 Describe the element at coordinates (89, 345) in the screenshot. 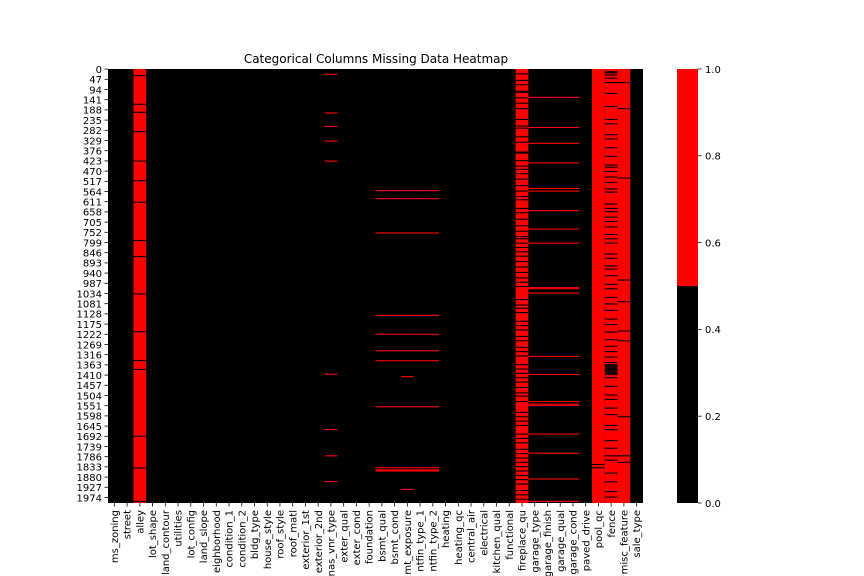

I see `y-tick-label: 1269` at that location.